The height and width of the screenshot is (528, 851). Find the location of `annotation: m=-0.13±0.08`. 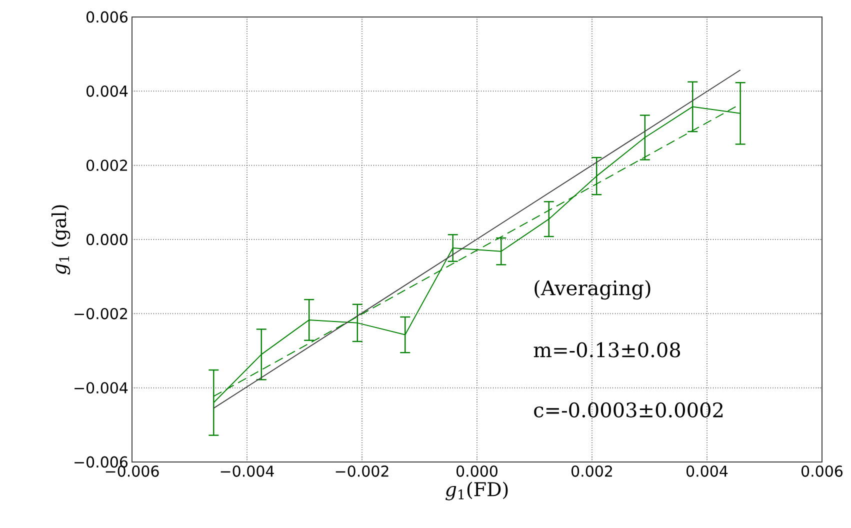

annotation: m=-0.13±0.08 is located at coordinates (607, 350).